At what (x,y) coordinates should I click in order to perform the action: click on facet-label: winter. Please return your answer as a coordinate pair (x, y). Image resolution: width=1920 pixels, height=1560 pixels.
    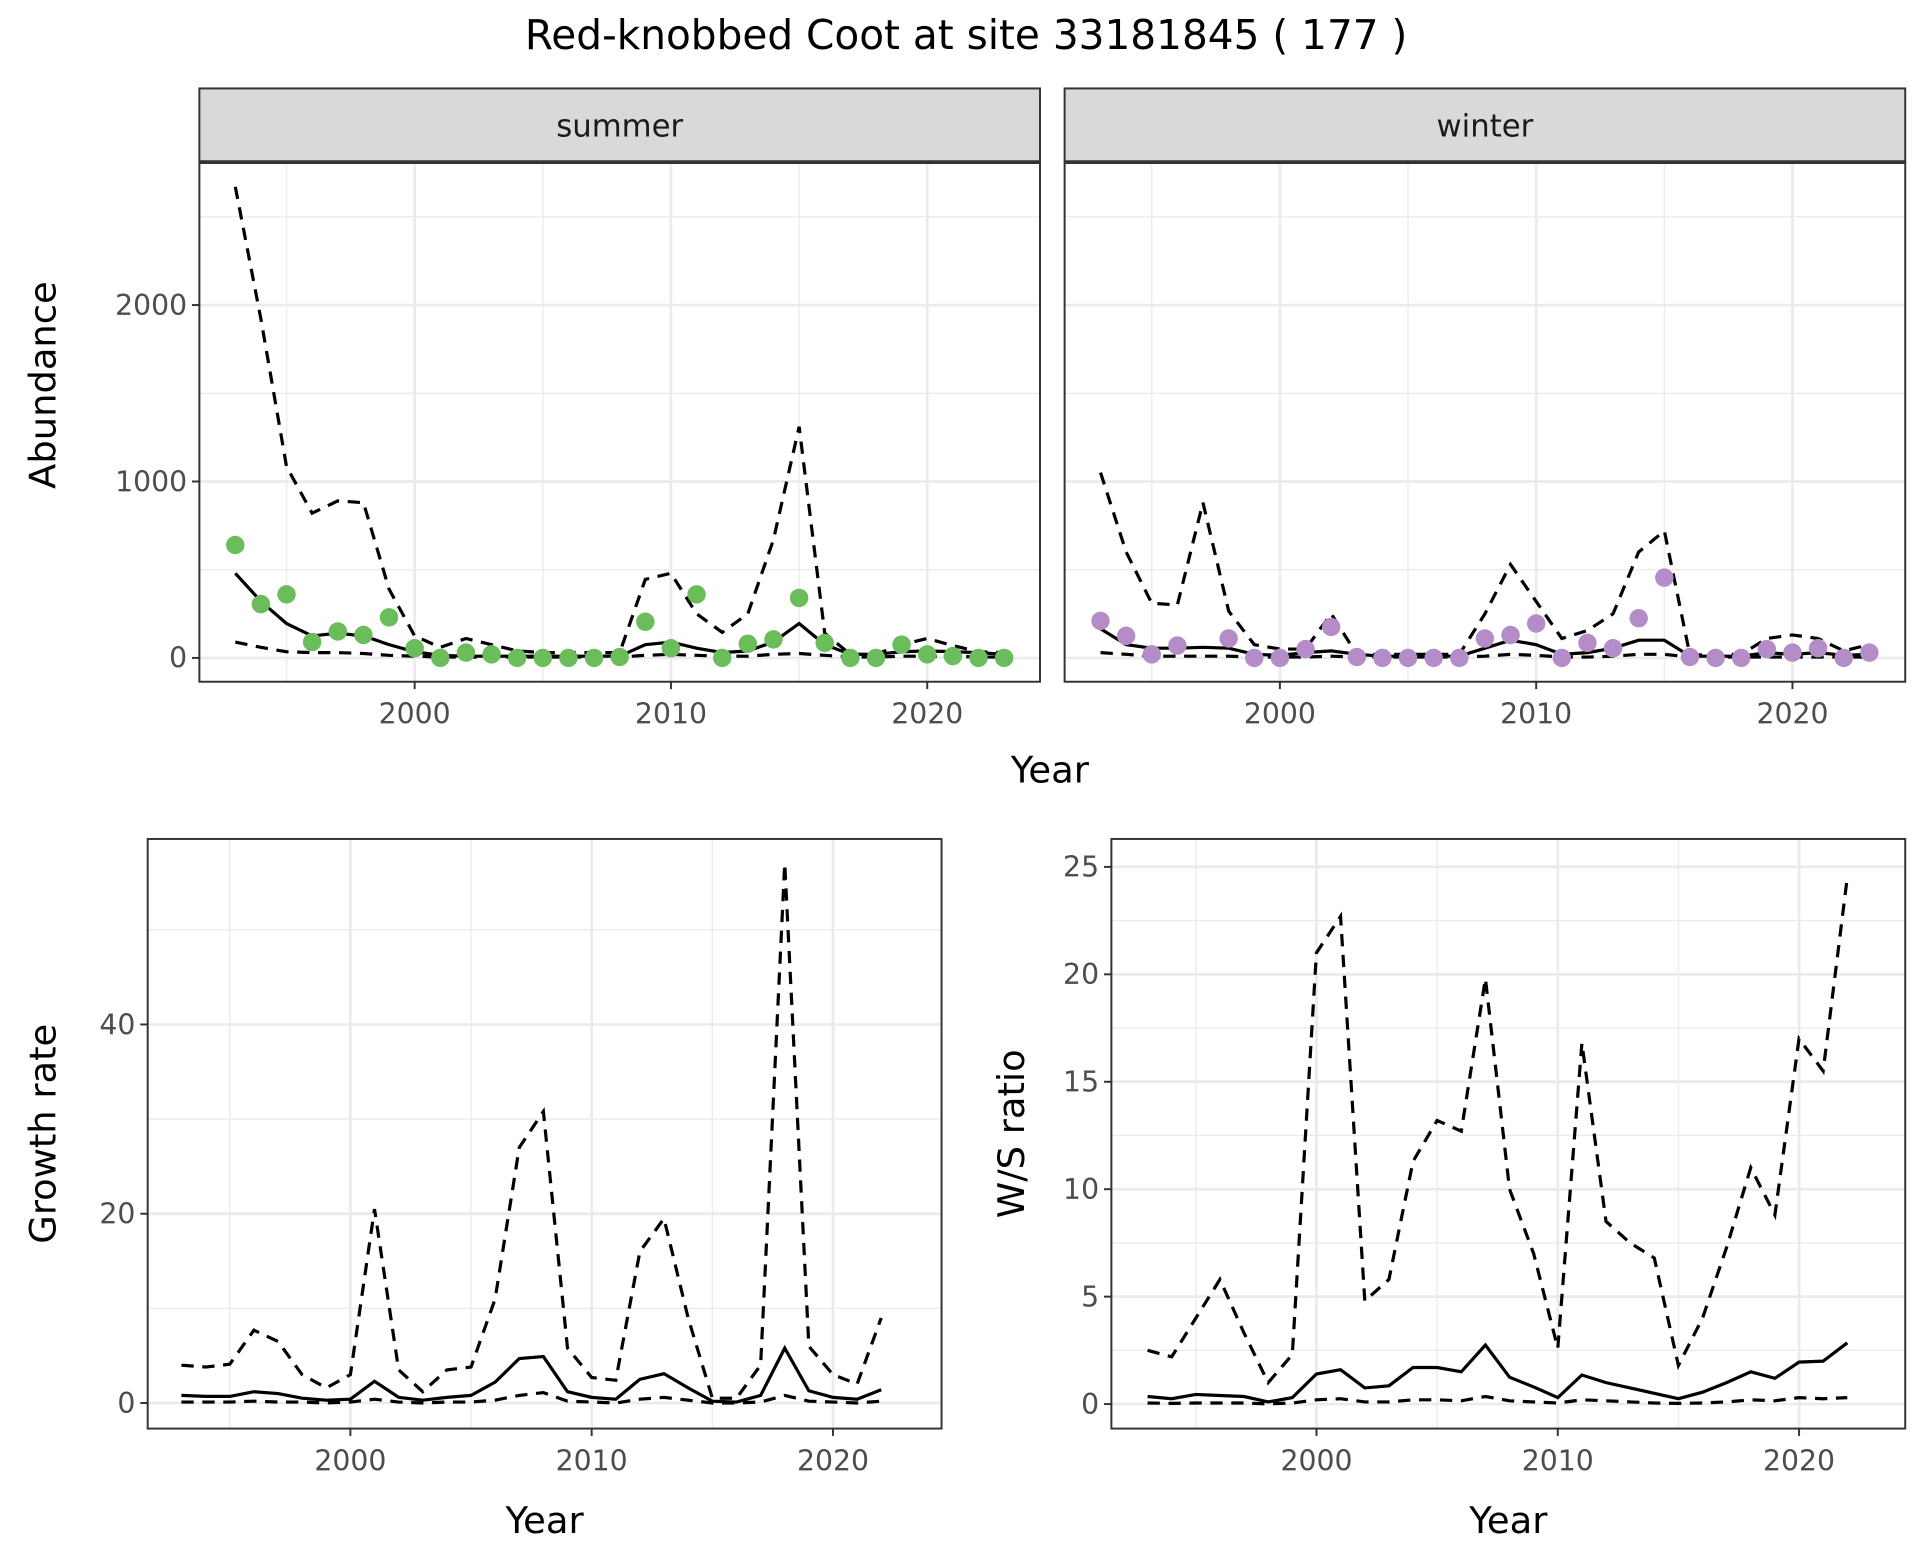
    Looking at the image, I should click on (1485, 126).